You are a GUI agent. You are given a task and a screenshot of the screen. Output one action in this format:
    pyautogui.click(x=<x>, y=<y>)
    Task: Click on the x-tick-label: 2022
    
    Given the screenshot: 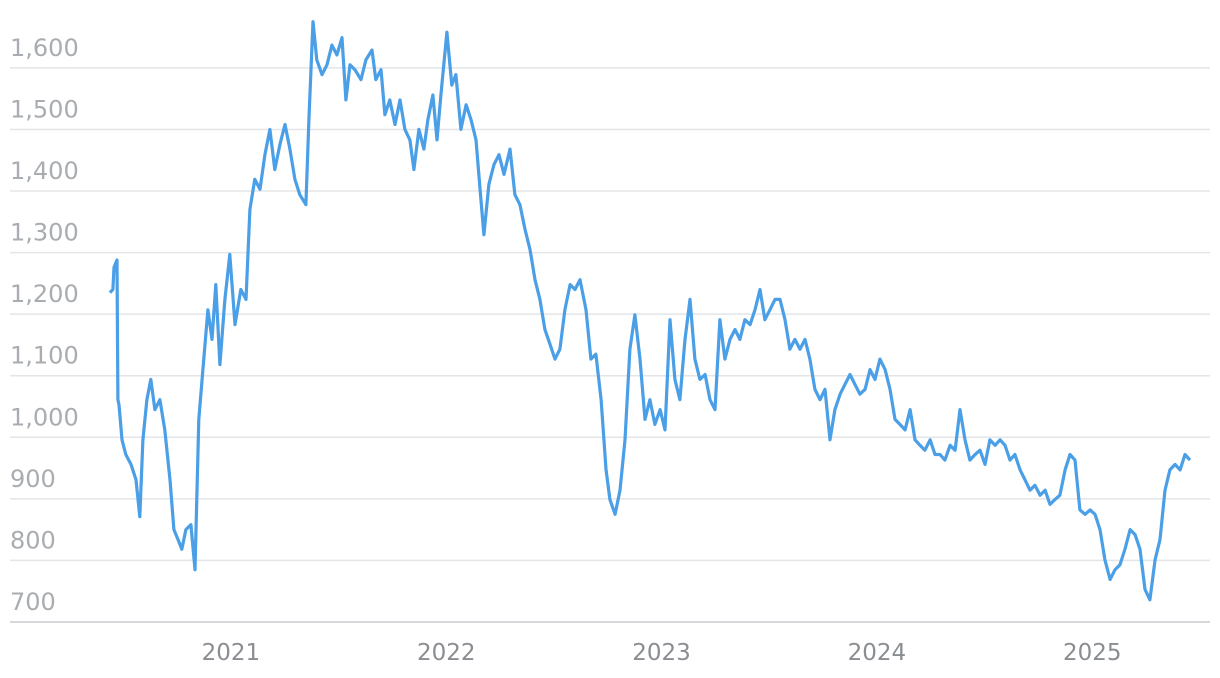 What is the action you would take?
    pyautogui.click(x=446, y=653)
    